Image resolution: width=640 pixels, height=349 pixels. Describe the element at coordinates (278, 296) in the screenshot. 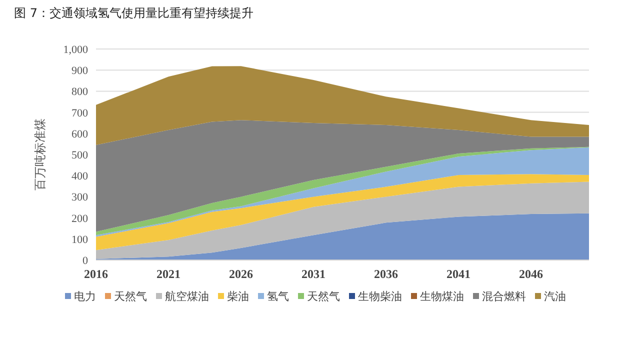

I see `legend-label: 氢气` at that location.